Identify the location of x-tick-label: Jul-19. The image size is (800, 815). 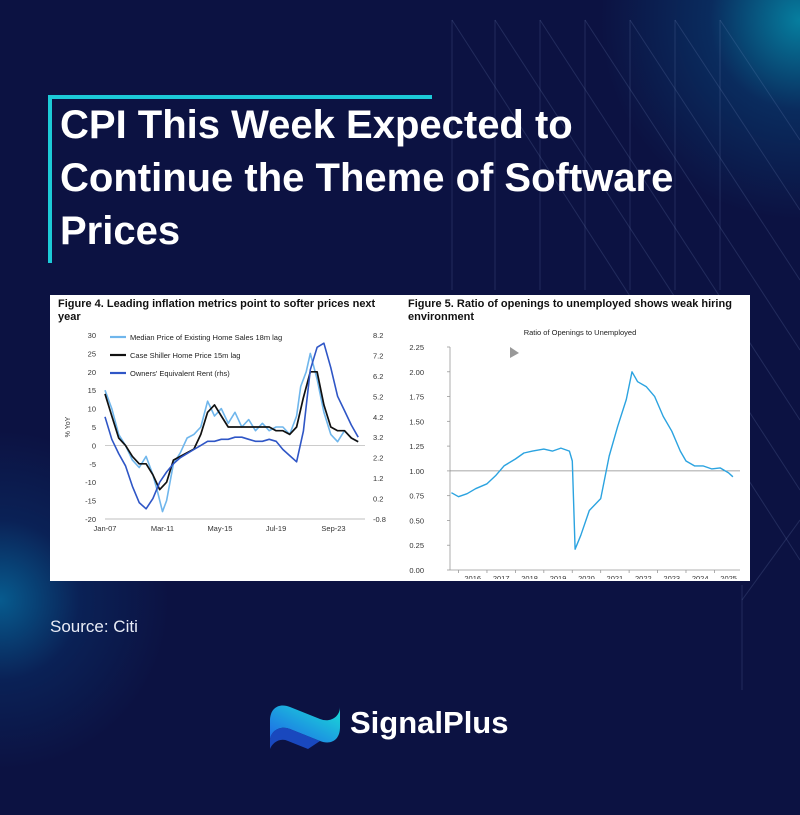
(276, 528).